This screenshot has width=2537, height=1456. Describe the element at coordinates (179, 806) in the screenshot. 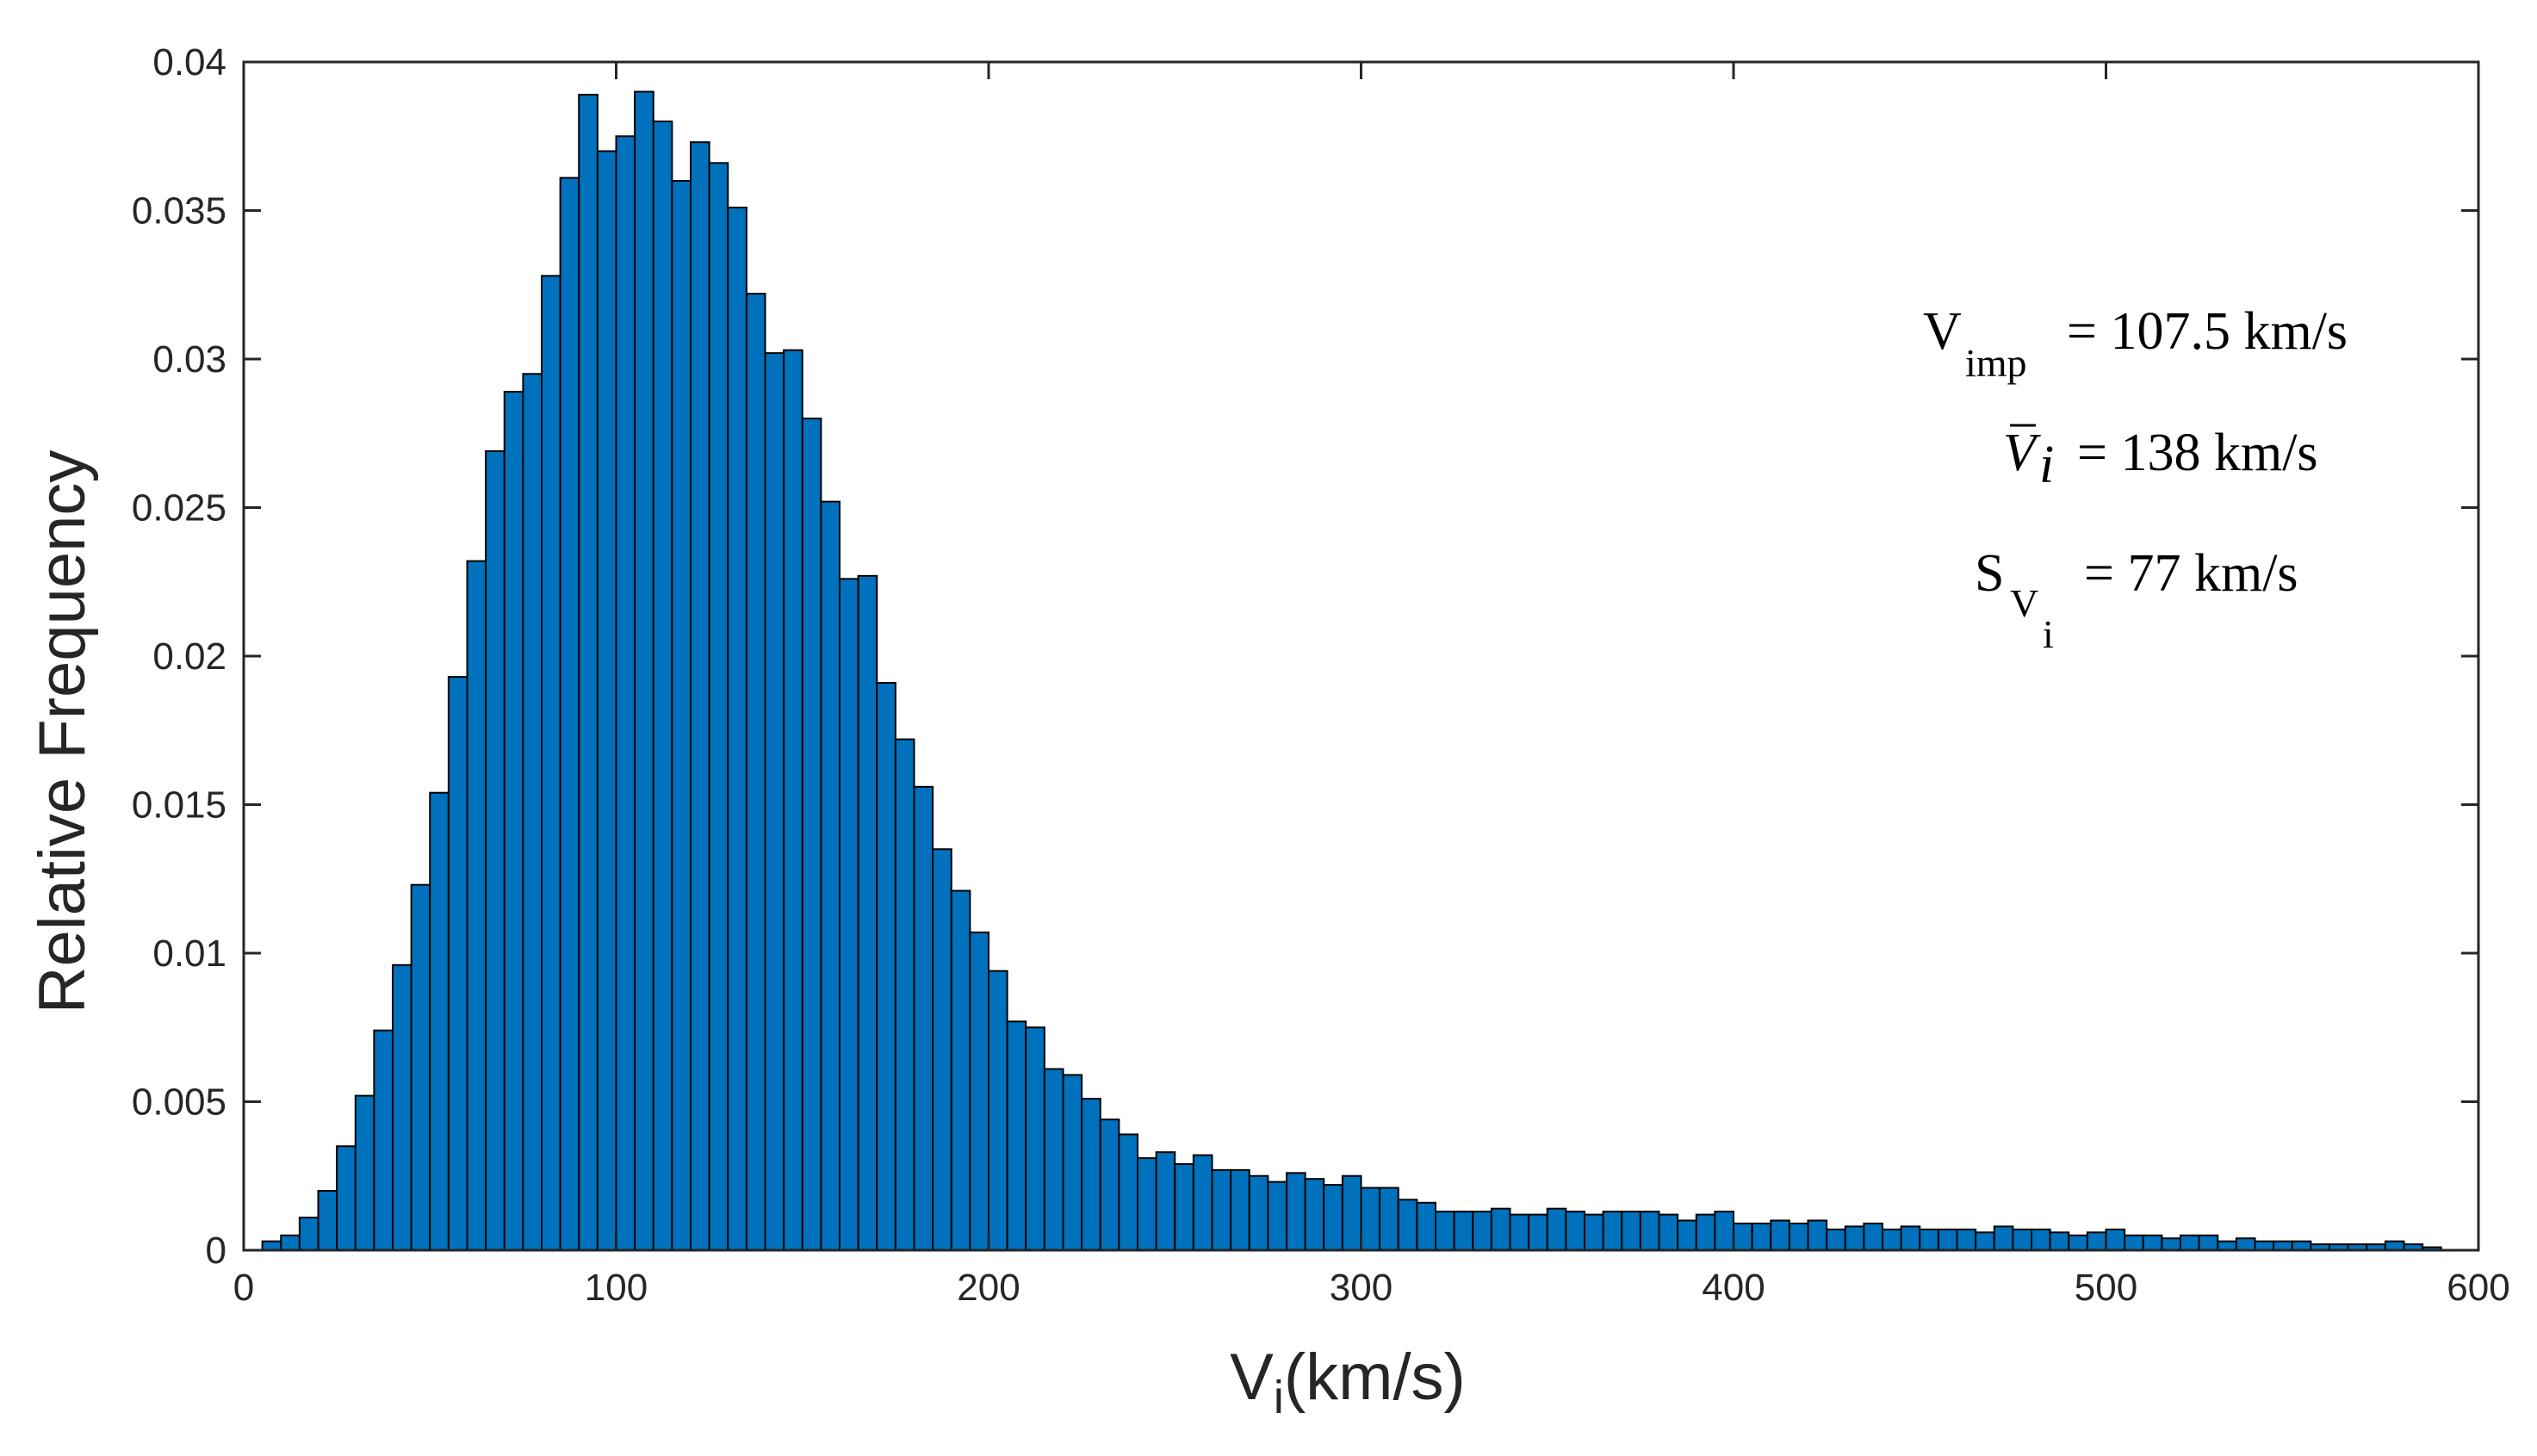

I see `y-tick-label: 0.015` at that location.